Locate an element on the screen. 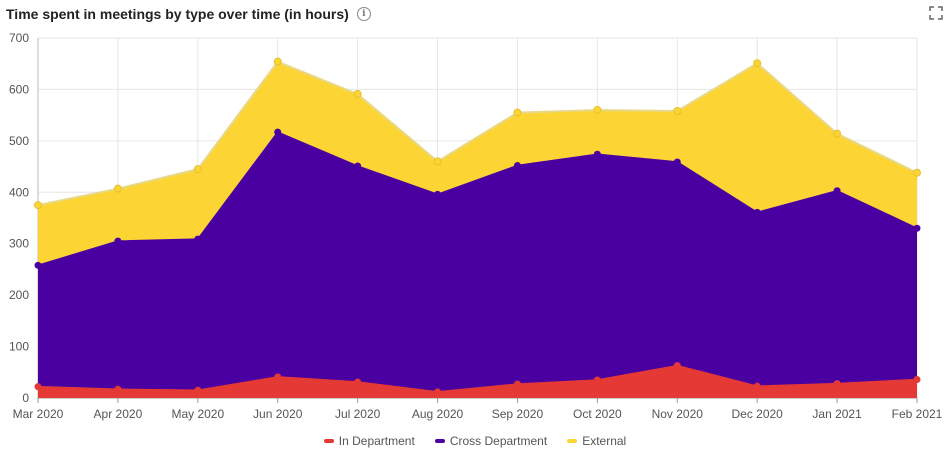  y-tick-label: 0 is located at coordinates (25, 398).